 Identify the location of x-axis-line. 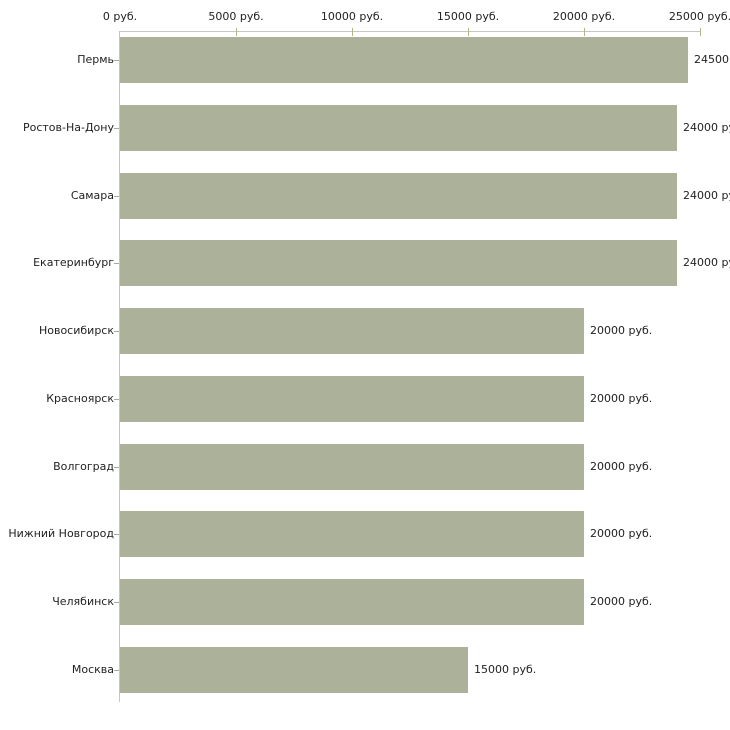
(410, 31).